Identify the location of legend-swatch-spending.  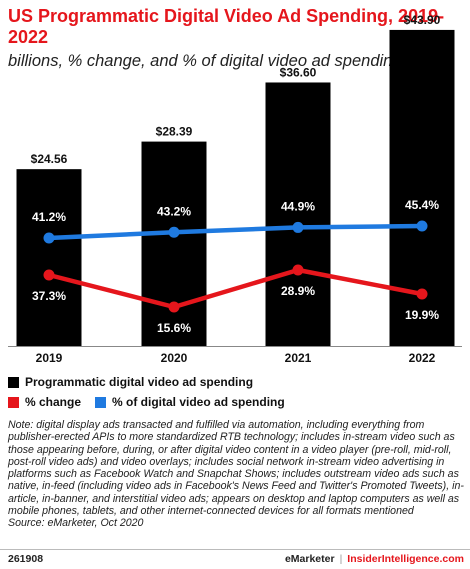
(13, 382).